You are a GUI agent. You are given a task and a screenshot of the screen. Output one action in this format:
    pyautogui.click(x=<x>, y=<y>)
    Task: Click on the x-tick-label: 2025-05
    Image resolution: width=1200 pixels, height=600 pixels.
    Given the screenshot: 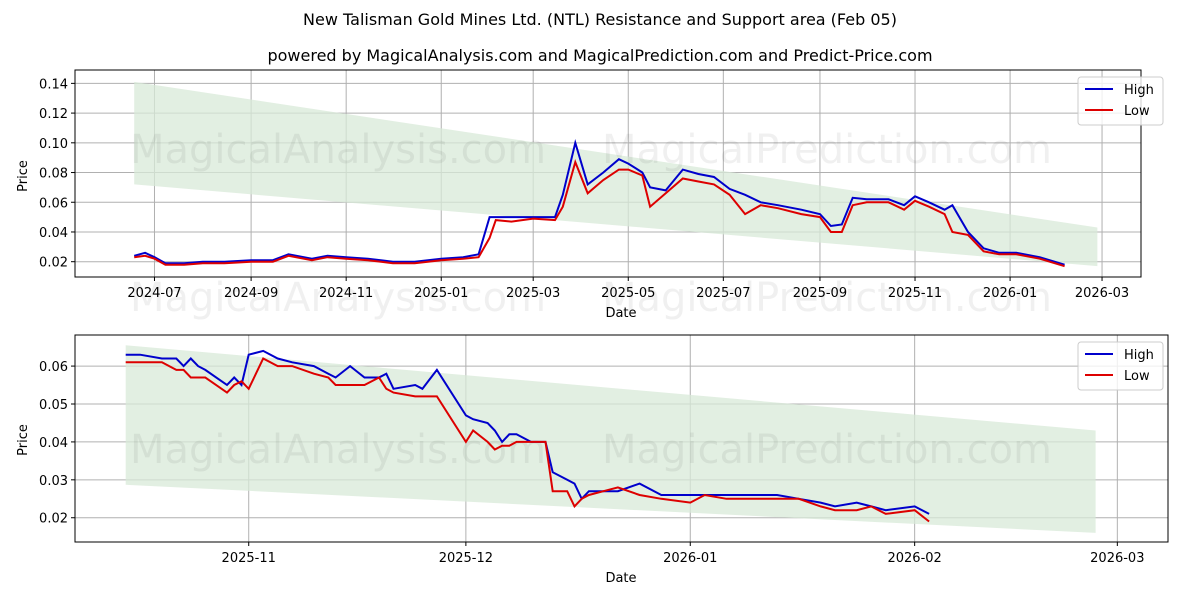 What is the action you would take?
    pyautogui.click(x=628, y=293)
    